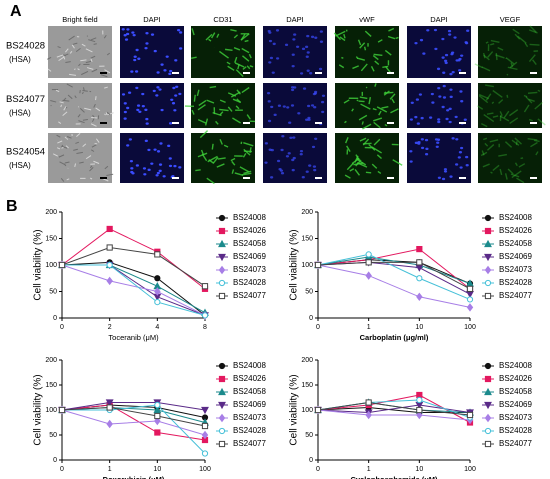  Describe the element at coordinates (51, 385) in the screenshot. I see `y-tick-label: 150` at that location.